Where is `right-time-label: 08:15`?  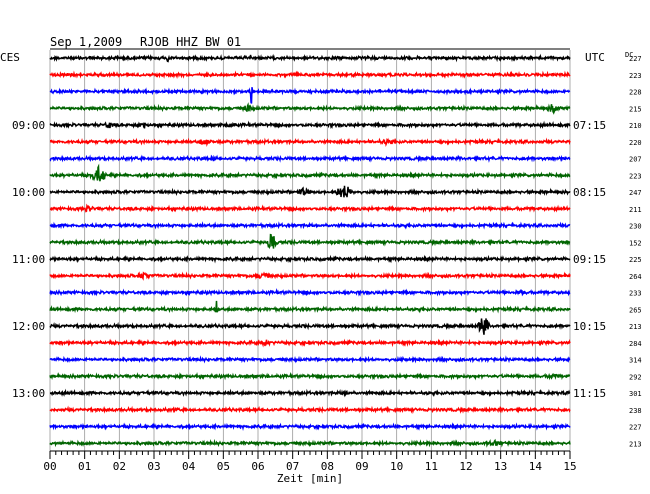 right-time-label: 08:15 is located at coordinates (589, 192).